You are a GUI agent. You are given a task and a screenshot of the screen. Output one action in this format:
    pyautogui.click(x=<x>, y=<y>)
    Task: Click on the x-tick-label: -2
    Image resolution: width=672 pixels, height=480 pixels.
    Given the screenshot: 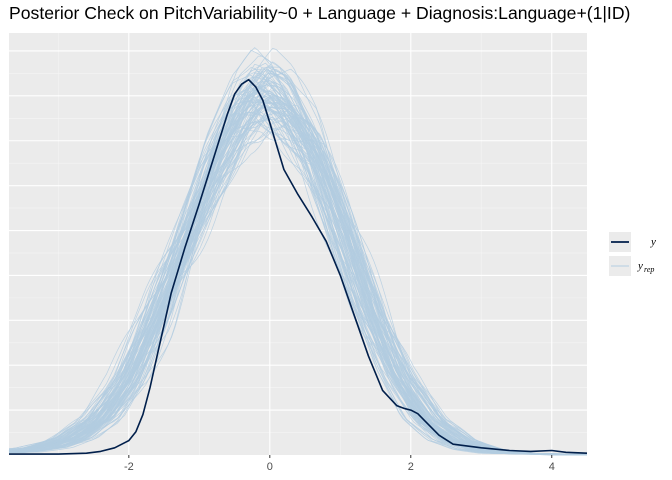 What is the action you would take?
    pyautogui.click(x=129, y=467)
    